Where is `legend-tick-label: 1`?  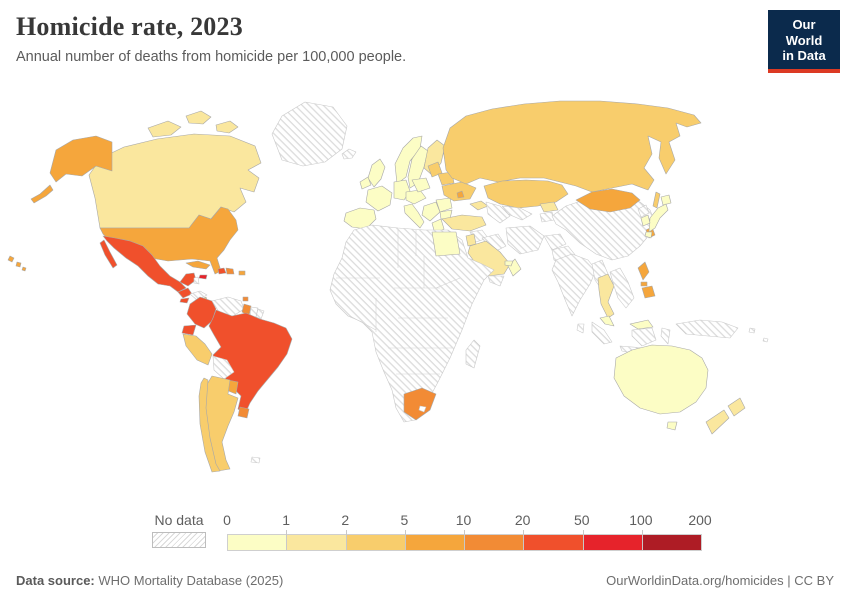
legend-tick-label: 1 is located at coordinates (286, 520).